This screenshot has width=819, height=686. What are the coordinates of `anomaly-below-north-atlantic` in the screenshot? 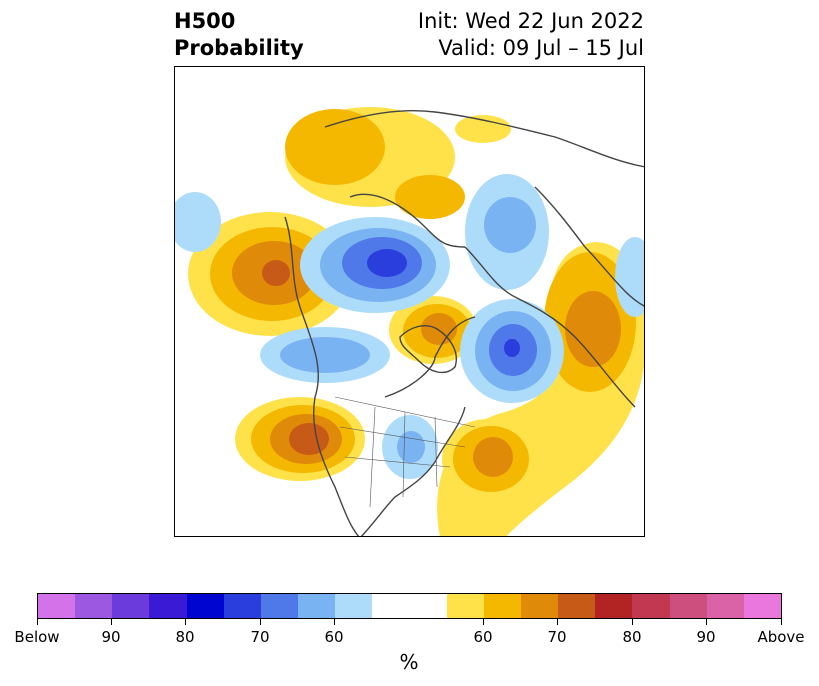 It's located at (512, 351).